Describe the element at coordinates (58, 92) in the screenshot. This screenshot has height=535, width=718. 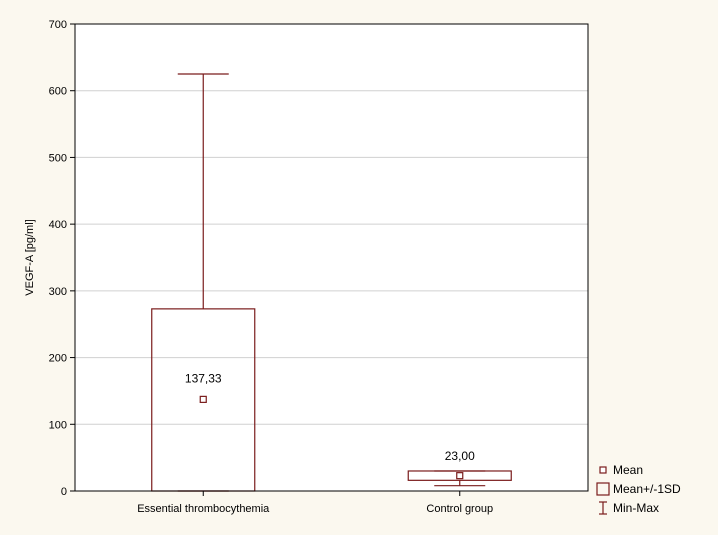
I see `y-tick-label: 600` at that location.